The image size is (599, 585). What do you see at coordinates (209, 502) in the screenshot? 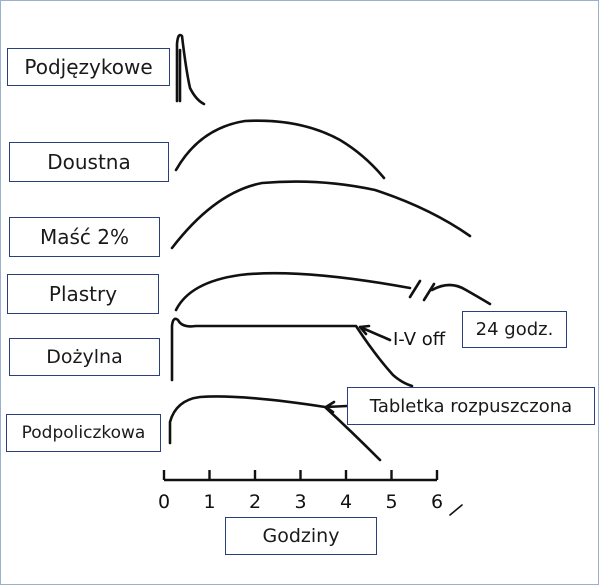
I see `axis-tick-label: 1` at bounding box center [209, 502].